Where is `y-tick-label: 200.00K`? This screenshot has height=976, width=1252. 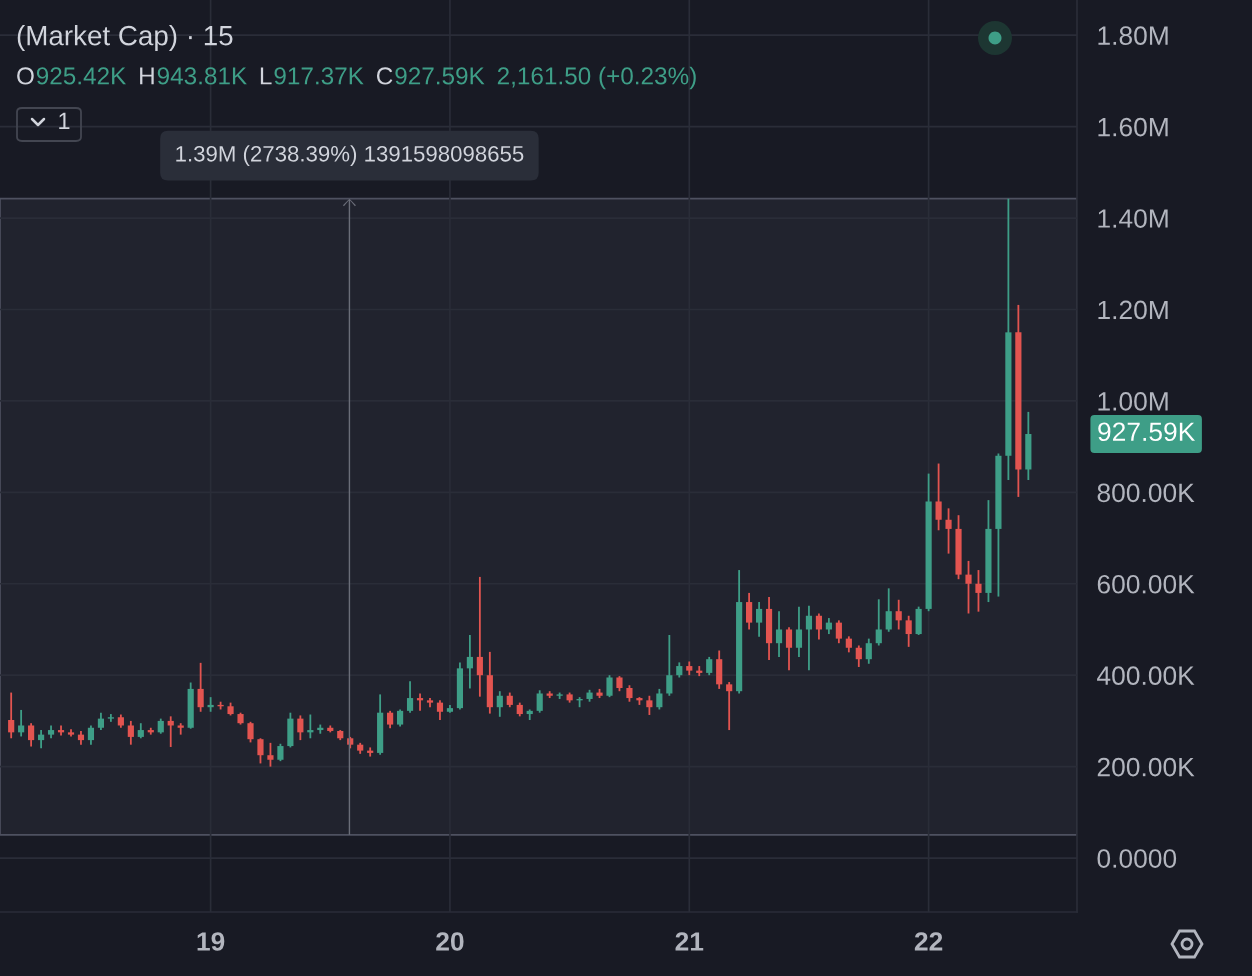 y-tick-label: 200.00K is located at coordinates (1146, 767).